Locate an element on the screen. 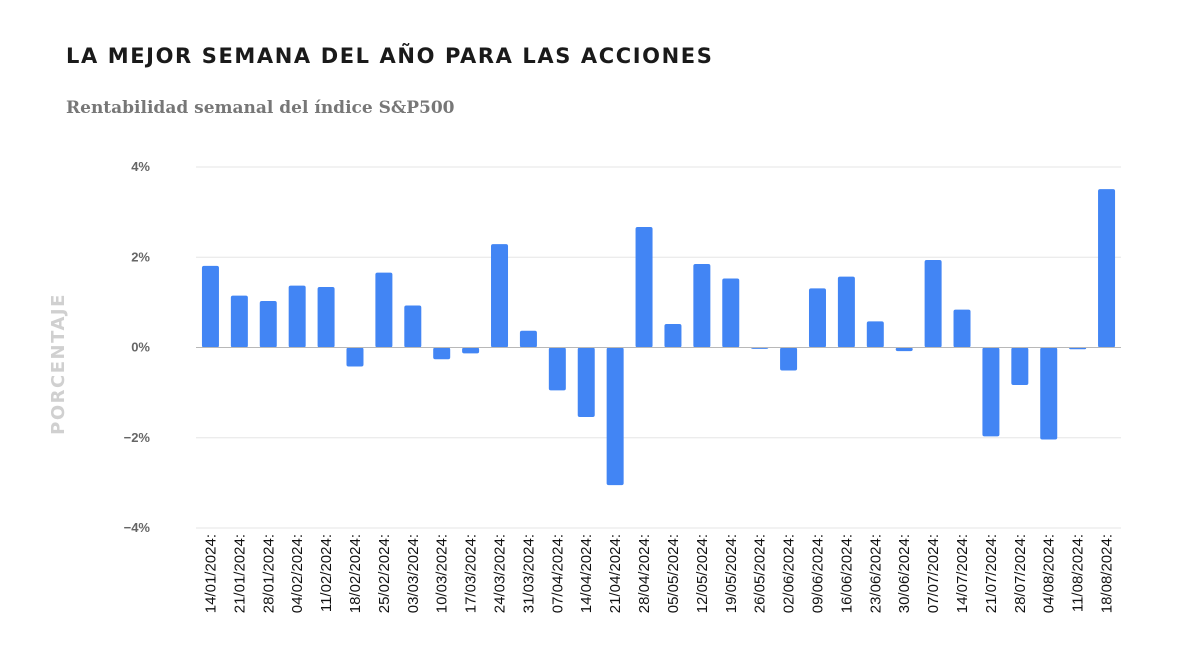 The image size is (1199, 661). x-tick-label: 09/06/2024: is located at coordinates (817, 573).